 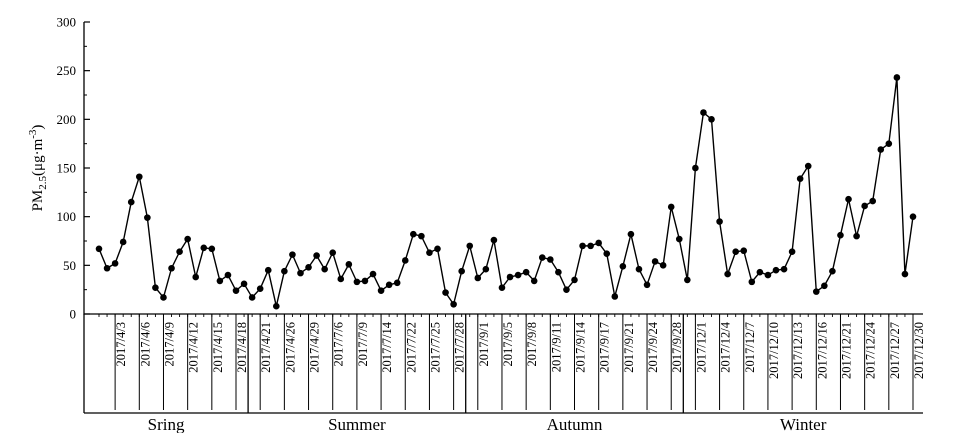 I want to click on y-axis-label-part: (μg·m, so click(x=38, y=157).